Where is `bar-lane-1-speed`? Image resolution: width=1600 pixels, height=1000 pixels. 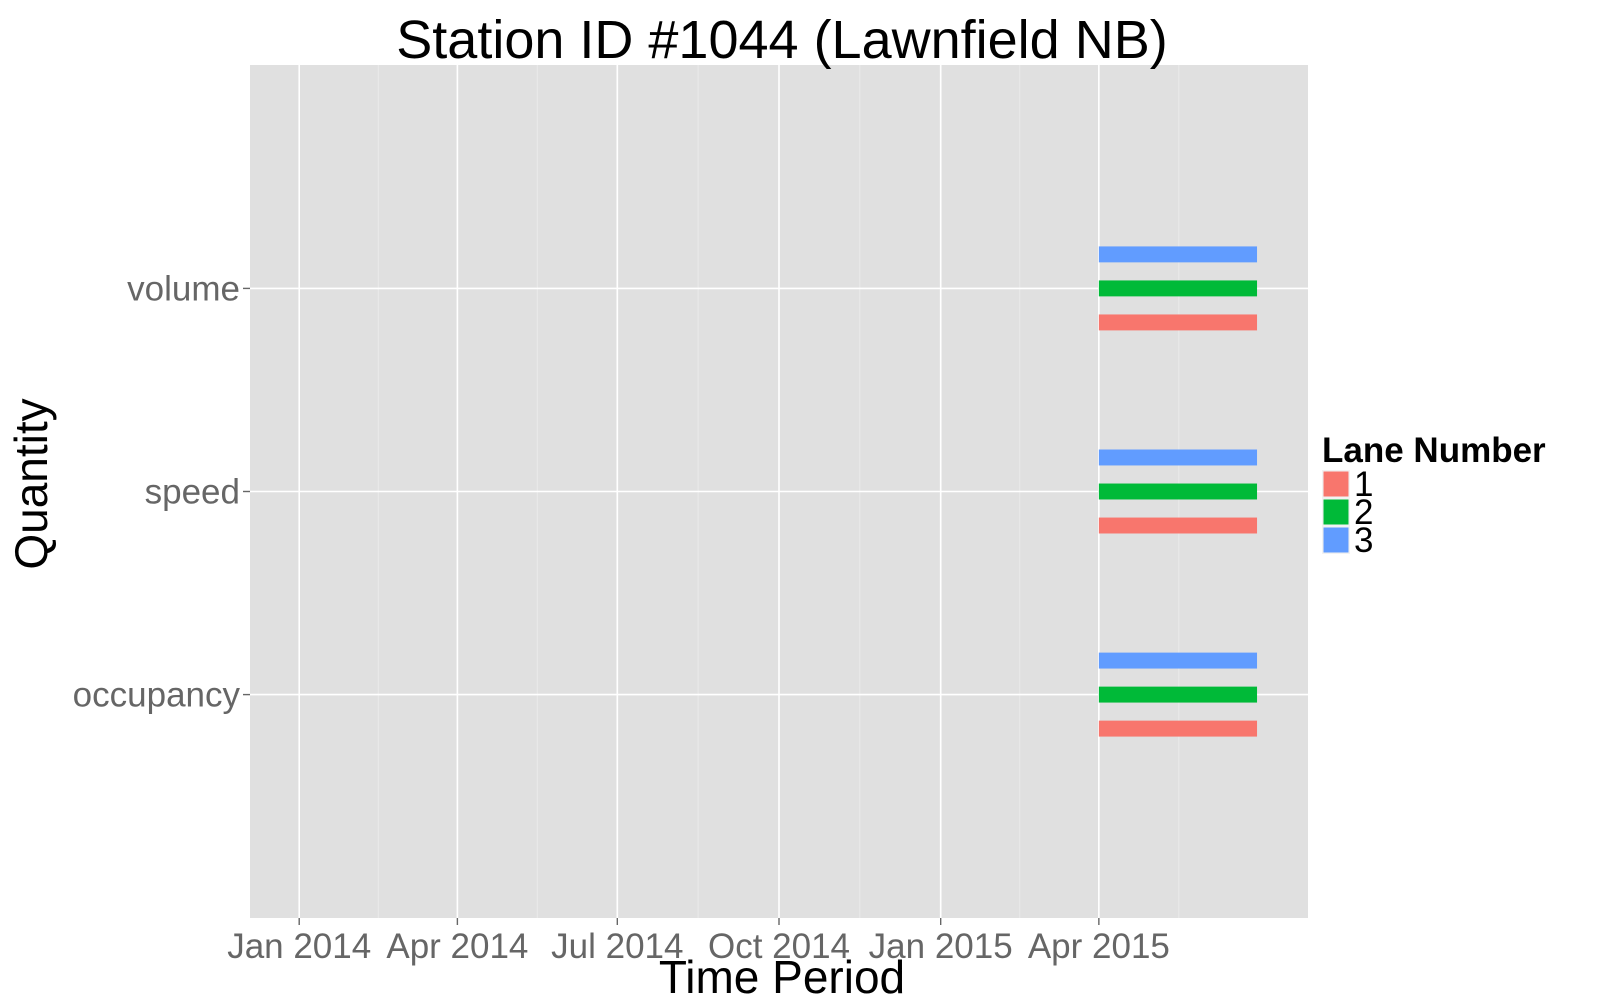 bar-lane-1-speed is located at coordinates (1178, 525).